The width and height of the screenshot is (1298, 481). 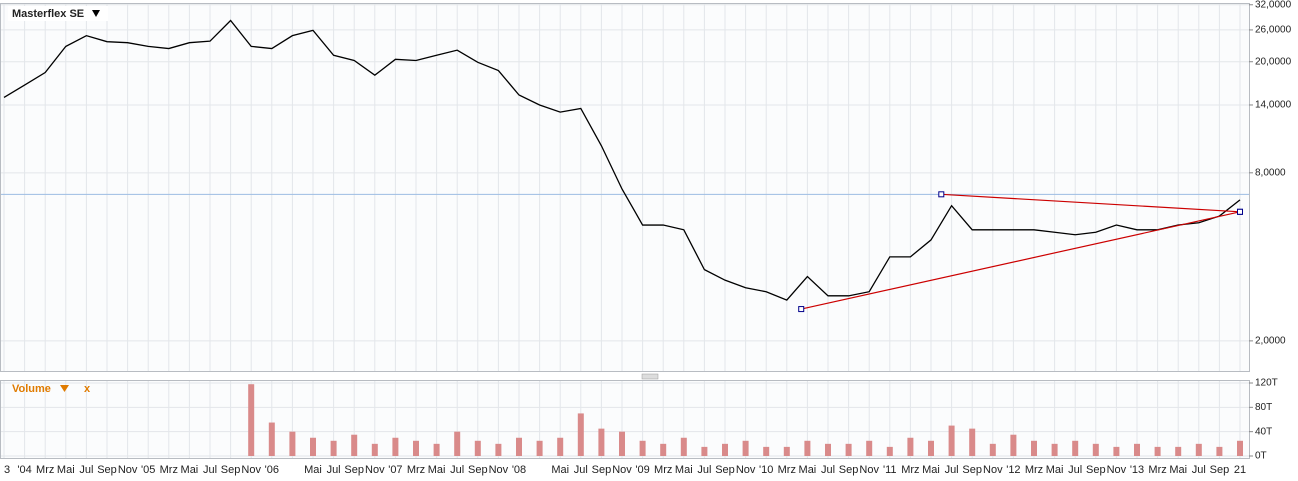 What do you see at coordinates (1266, 383) in the screenshot?
I see `y-tick-label: 120T` at bounding box center [1266, 383].